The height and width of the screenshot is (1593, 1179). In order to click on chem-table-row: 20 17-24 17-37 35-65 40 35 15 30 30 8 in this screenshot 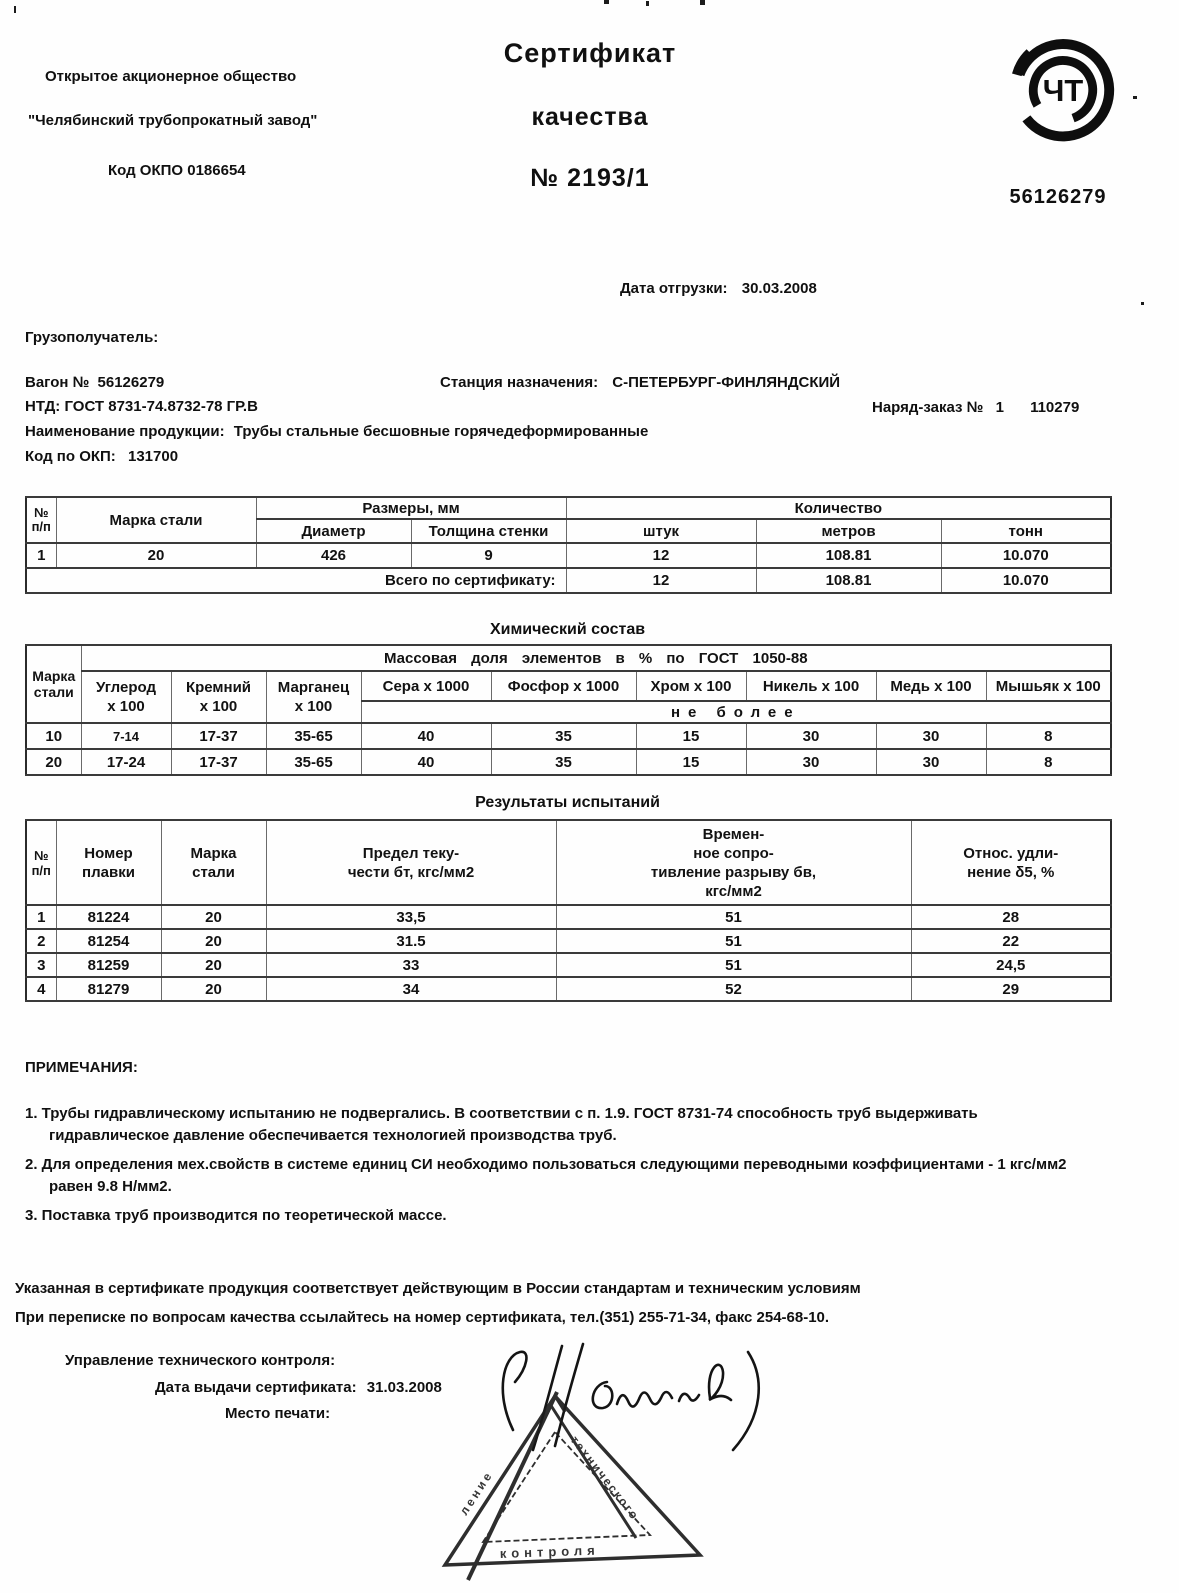, I will do `click(568, 762)`.